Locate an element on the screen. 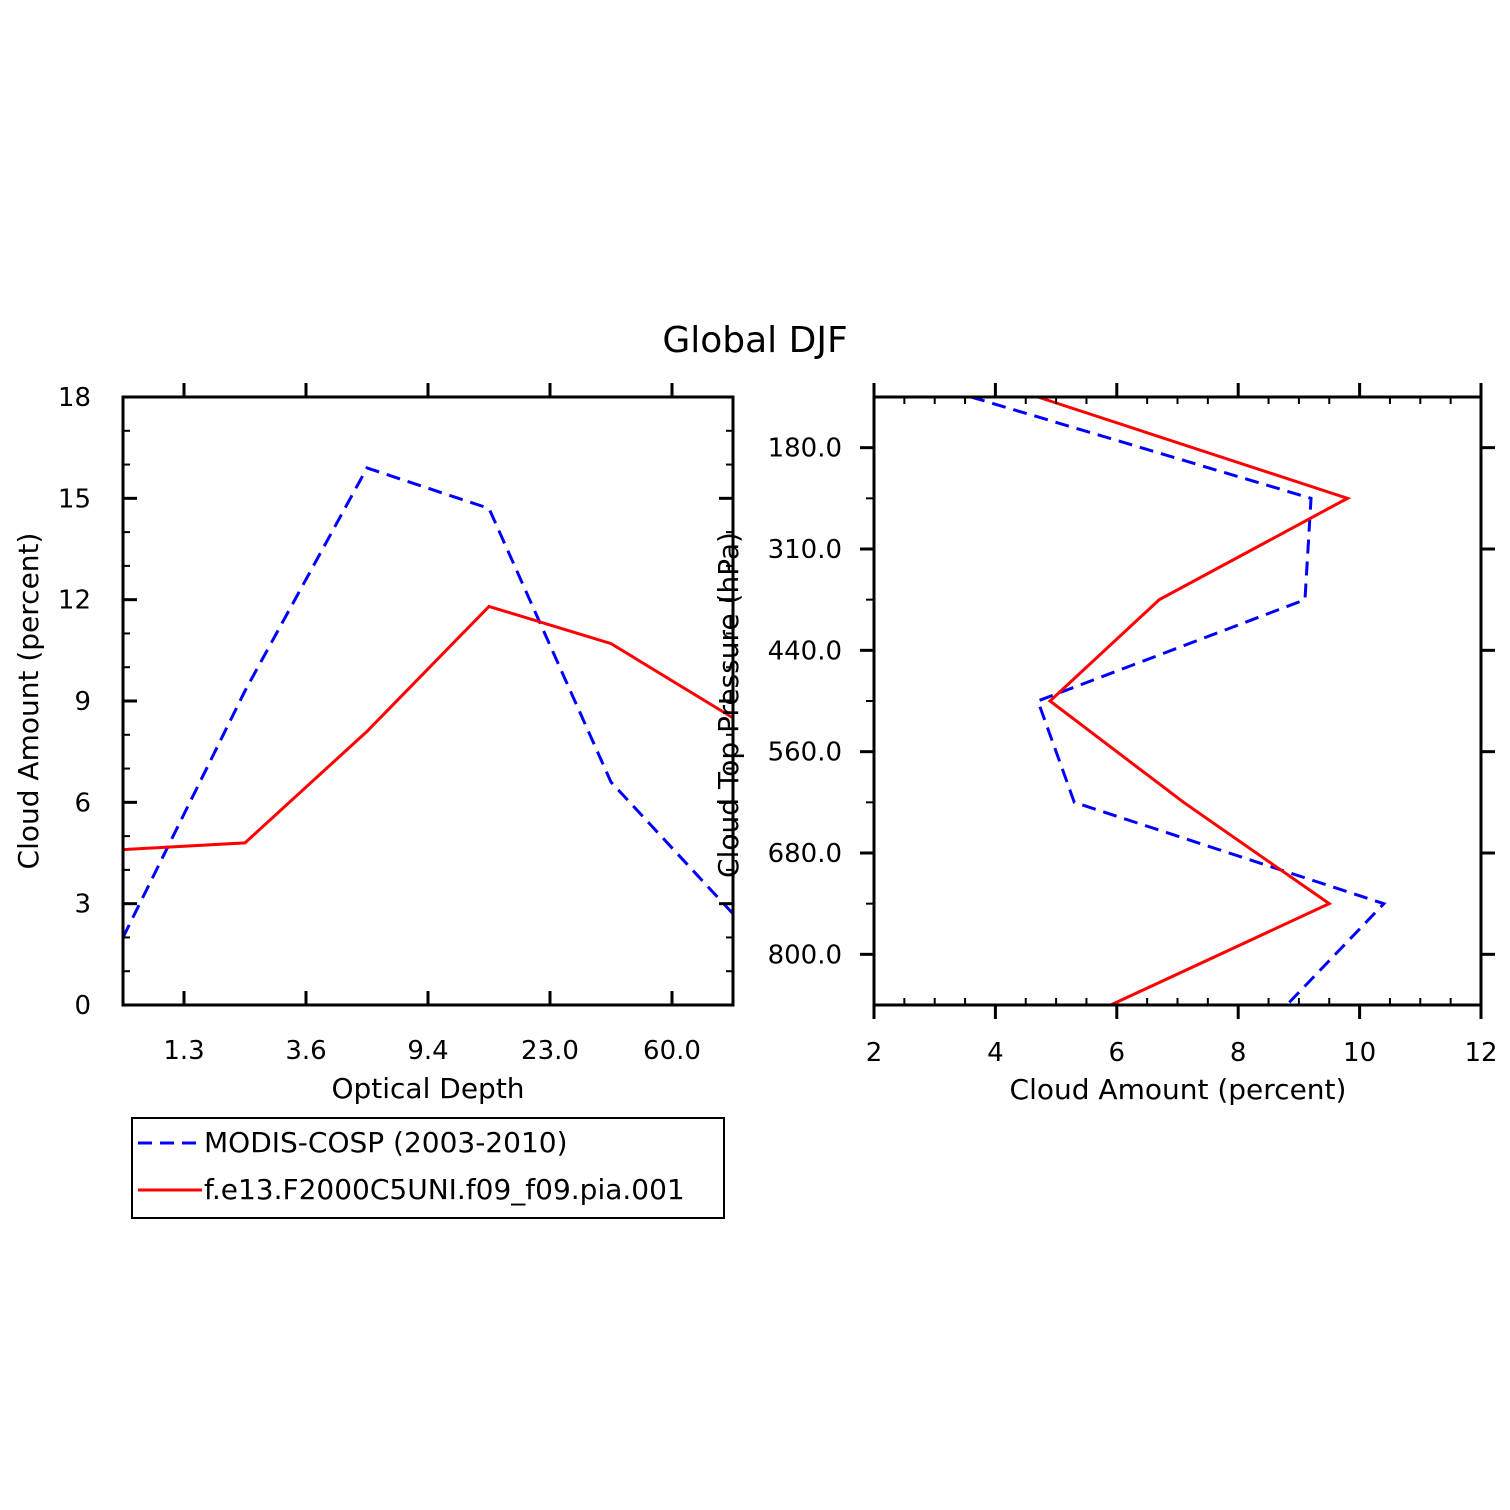 Image resolution: width=1510 pixels, height=1510 pixels. right-y-tick-label: 800.0 is located at coordinates (805, 955).